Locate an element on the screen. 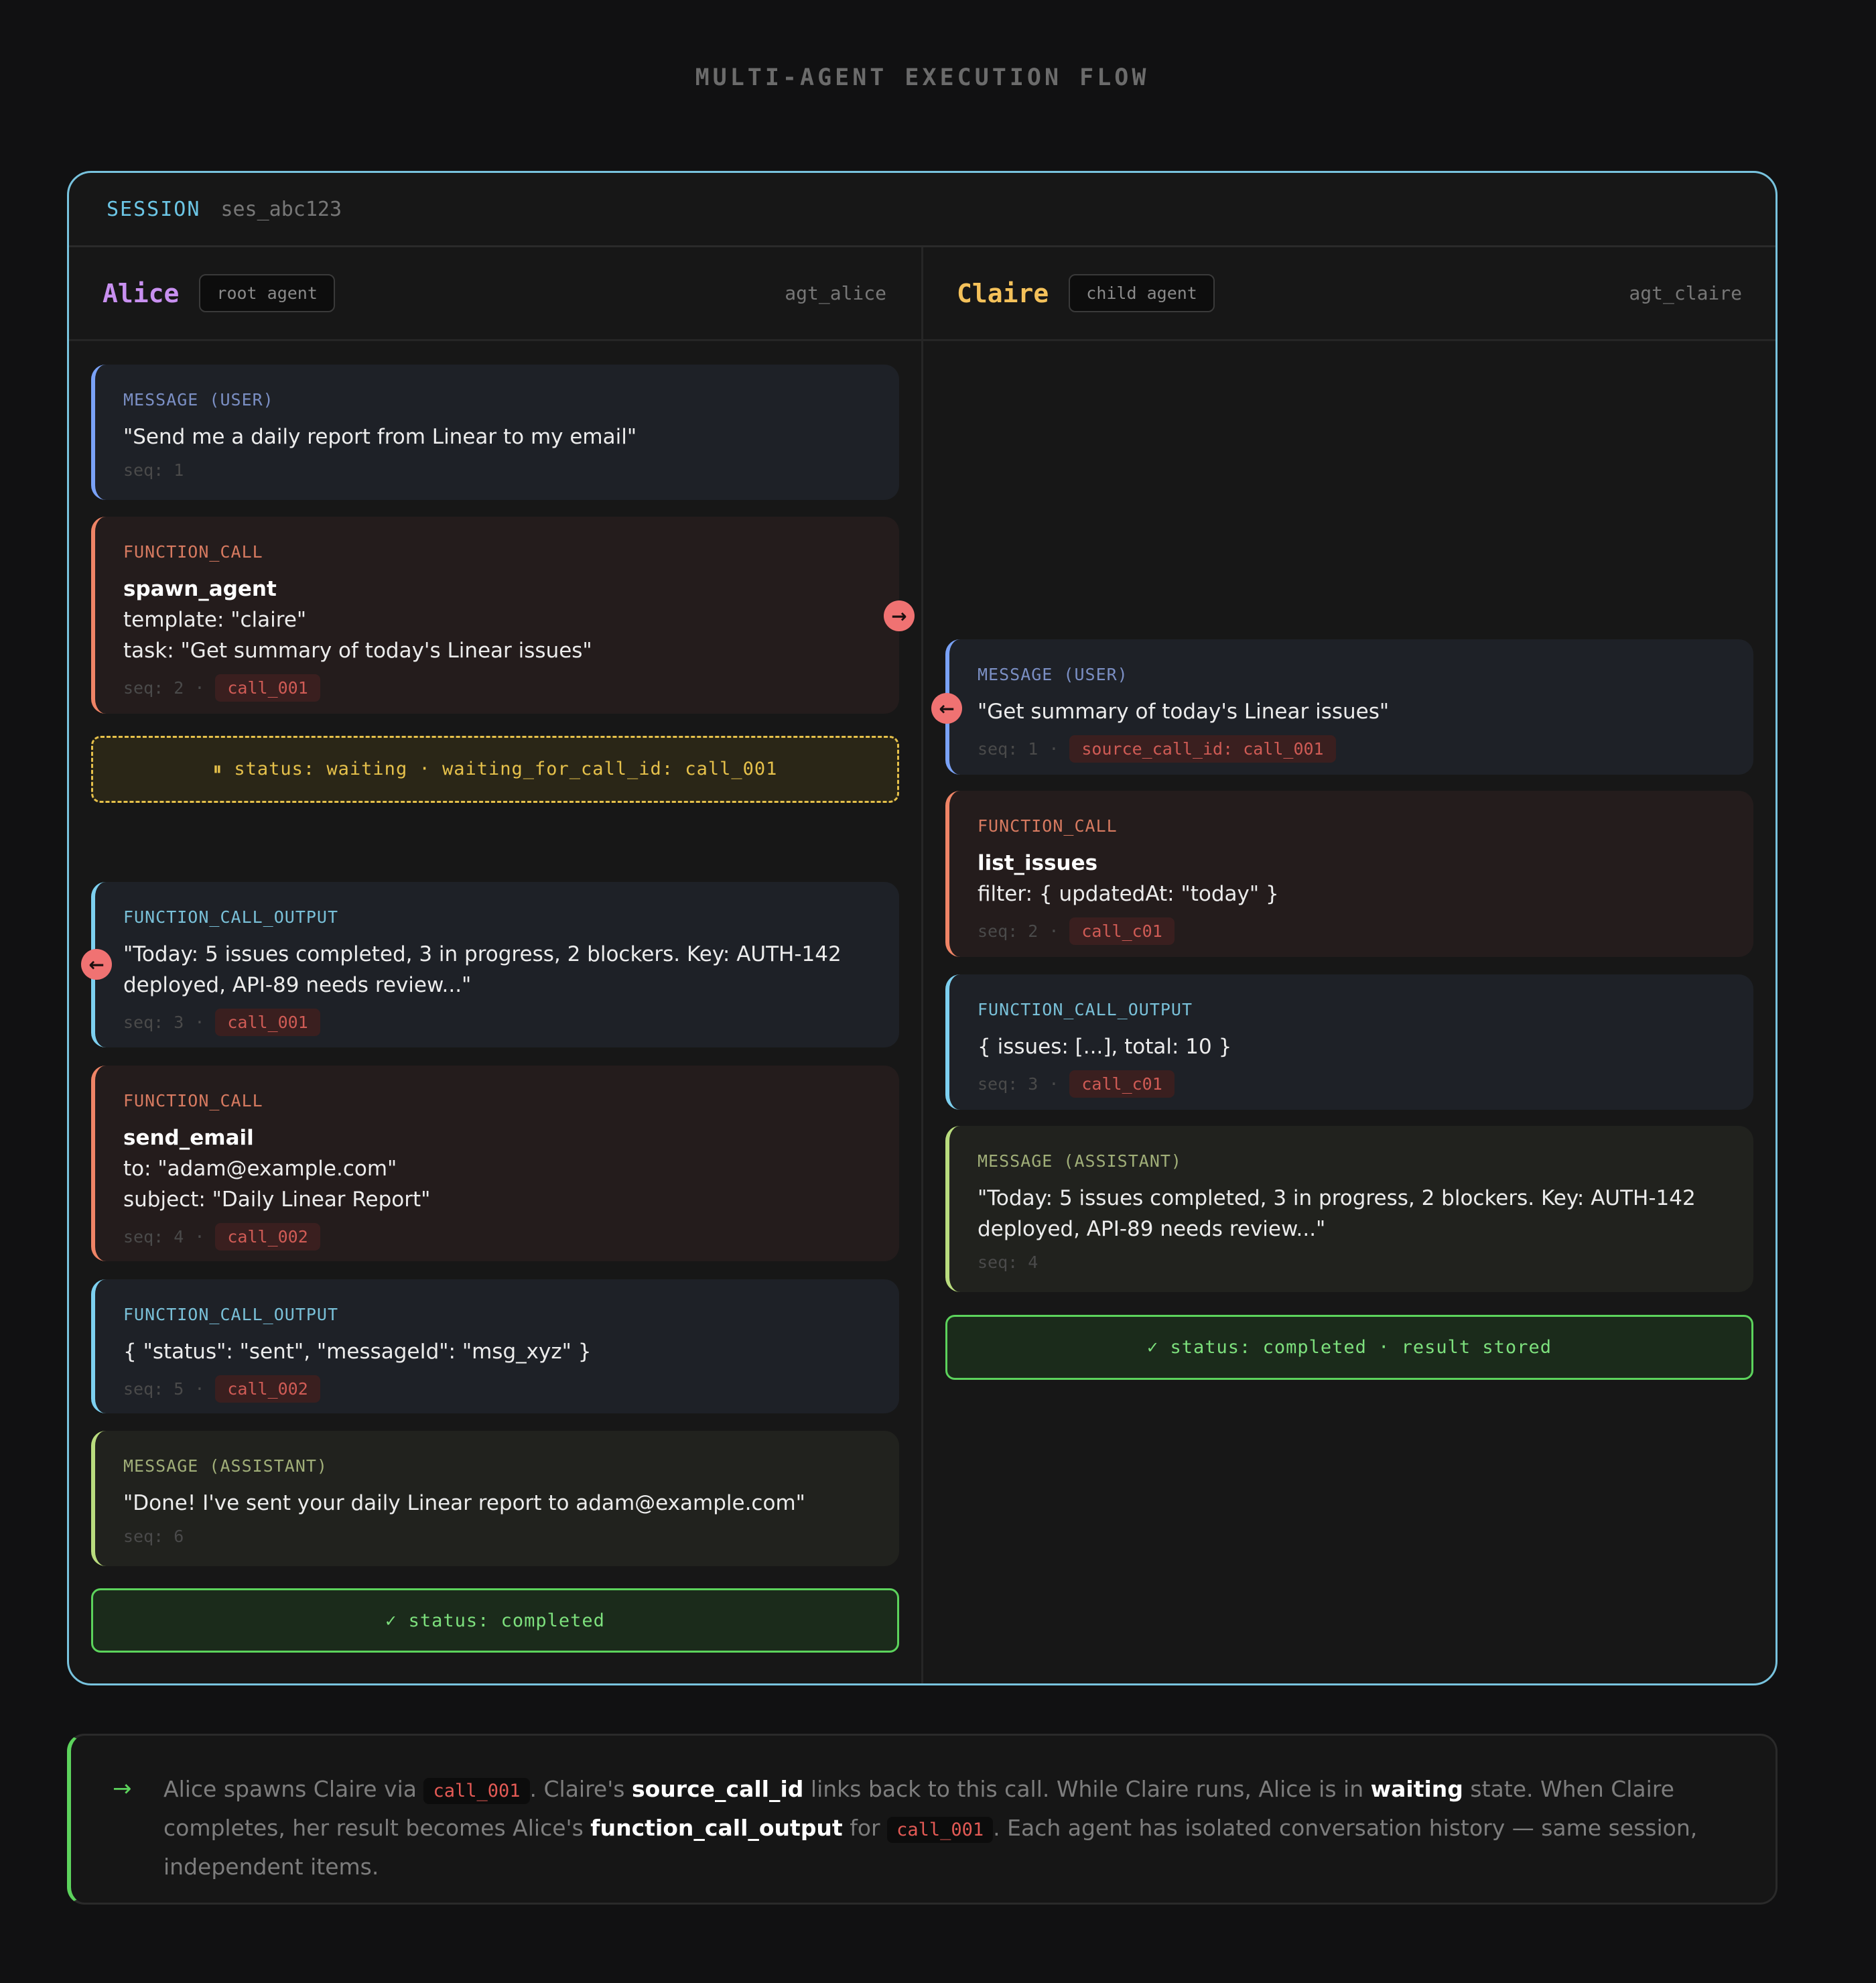  card-text-line: subject: "Daily Linear Report" is located at coordinates (277, 1200).